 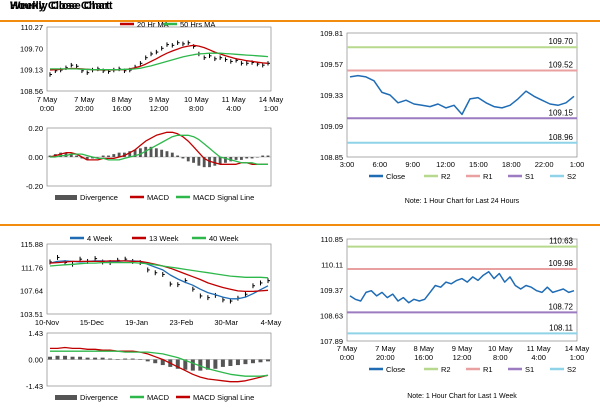 What do you see at coordinates (84, 108) in the screenshot?
I see `hourly-price-x-tick: 20:00` at bounding box center [84, 108].